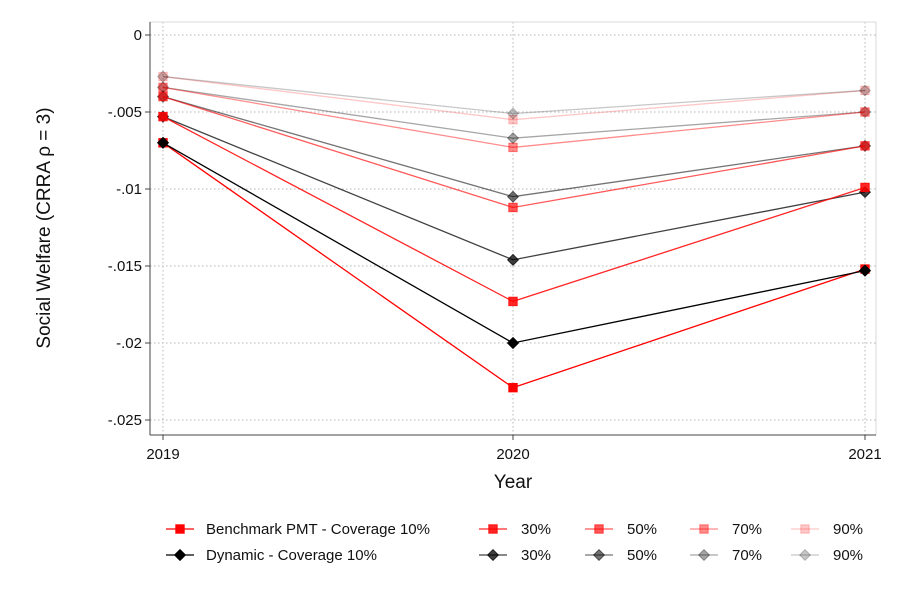  Describe the element at coordinates (318, 529) in the screenshot. I see `legend-label: Benchmark PMT - Coverage 10%` at that location.